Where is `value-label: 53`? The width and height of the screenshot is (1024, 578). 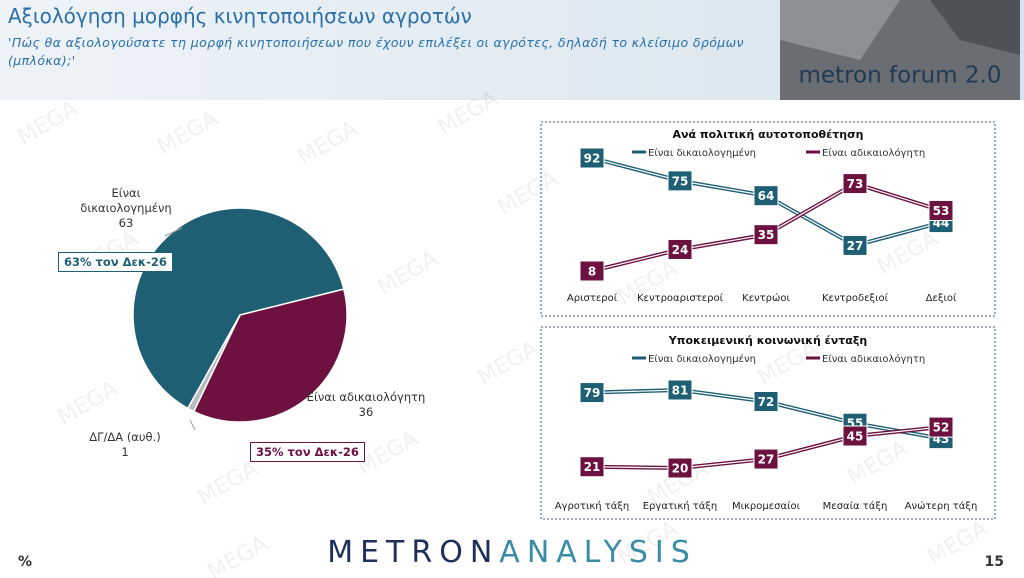
value-label: 53 is located at coordinates (941, 211).